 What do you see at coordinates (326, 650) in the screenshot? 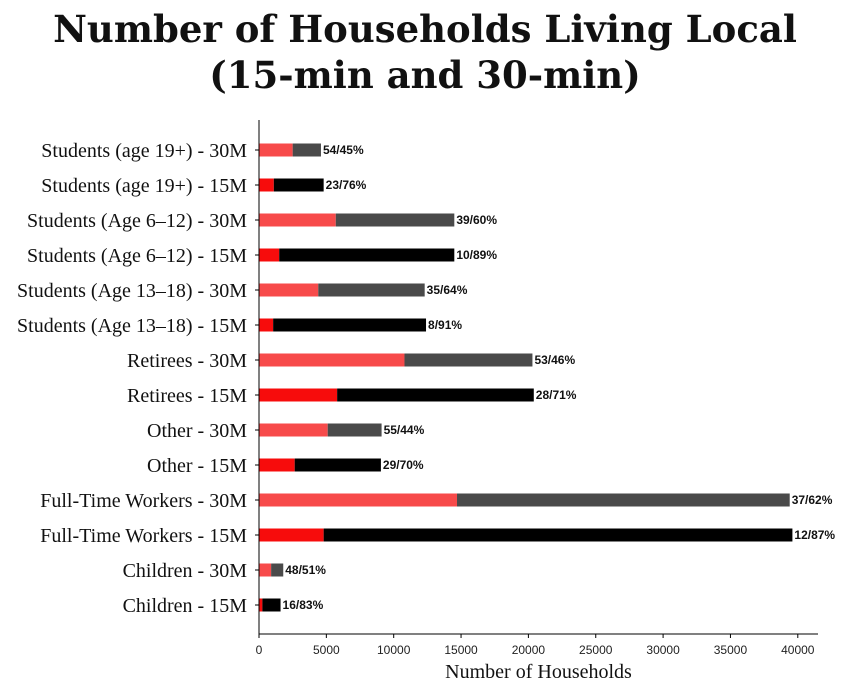
I see `x-tick-label: 5000` at bounding box center [326, 650].